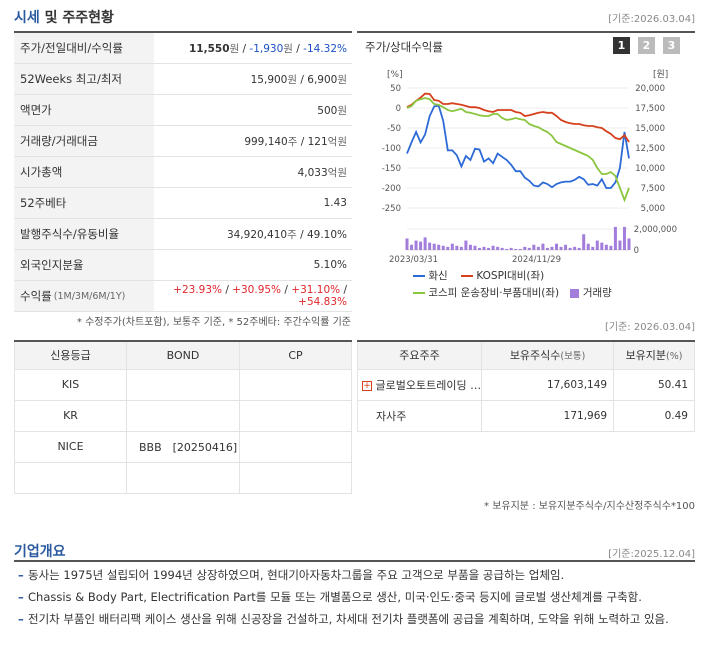 This screenshot has height=669, width=713. Describe the element at coordinates (183, 48) in the screenshot. I see `price-row: 주가/전일대비/수익률 11,550원 / -1,930원 / -14.32%` at that location.